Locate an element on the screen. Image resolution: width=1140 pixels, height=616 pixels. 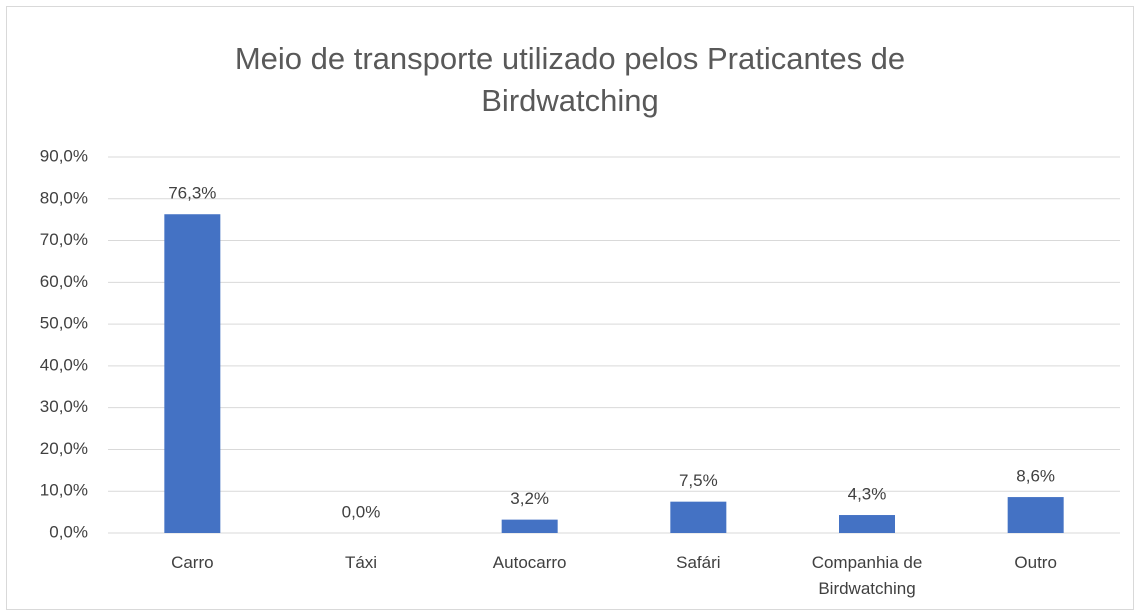
x-tick-label: Carro is located at coordinates (192, 562).